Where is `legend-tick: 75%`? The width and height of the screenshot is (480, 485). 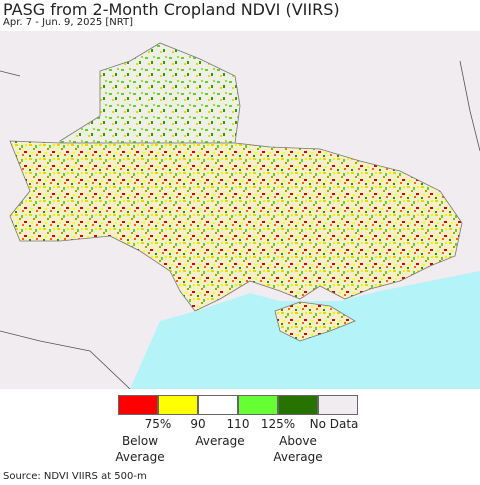
legend-tick: 75% is located at coordinates (158, 424).